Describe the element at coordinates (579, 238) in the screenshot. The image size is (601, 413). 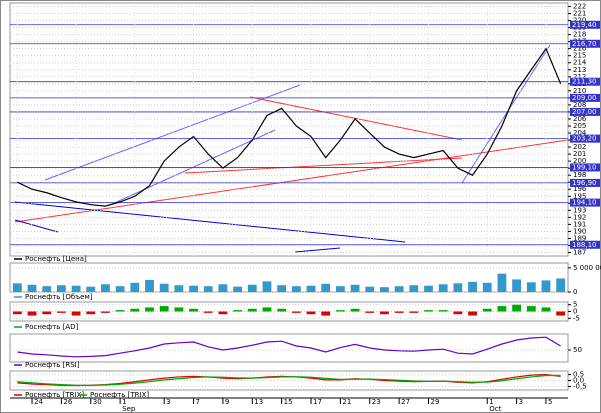
I see `y-tick-label: 189` at that location.